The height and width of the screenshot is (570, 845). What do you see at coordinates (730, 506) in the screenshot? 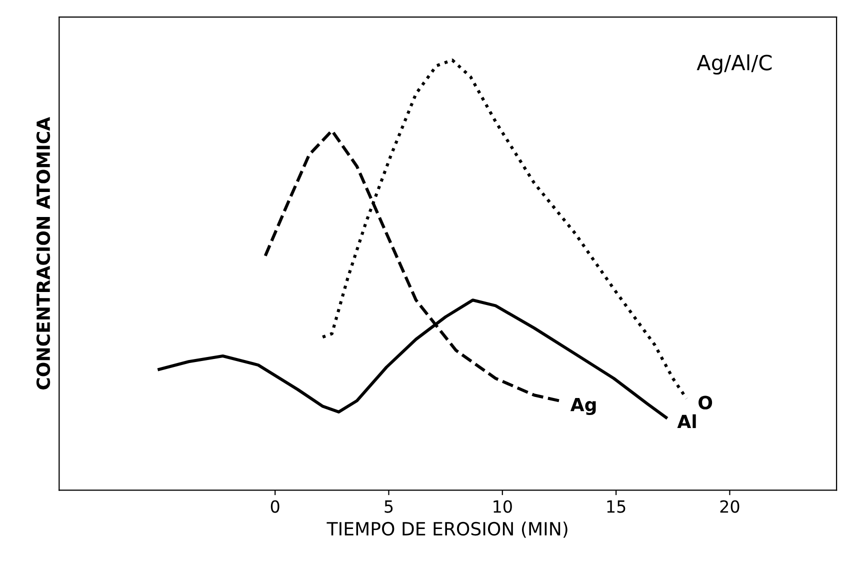
I see `x-tick-label: 20` at bounding box center [730, 506].